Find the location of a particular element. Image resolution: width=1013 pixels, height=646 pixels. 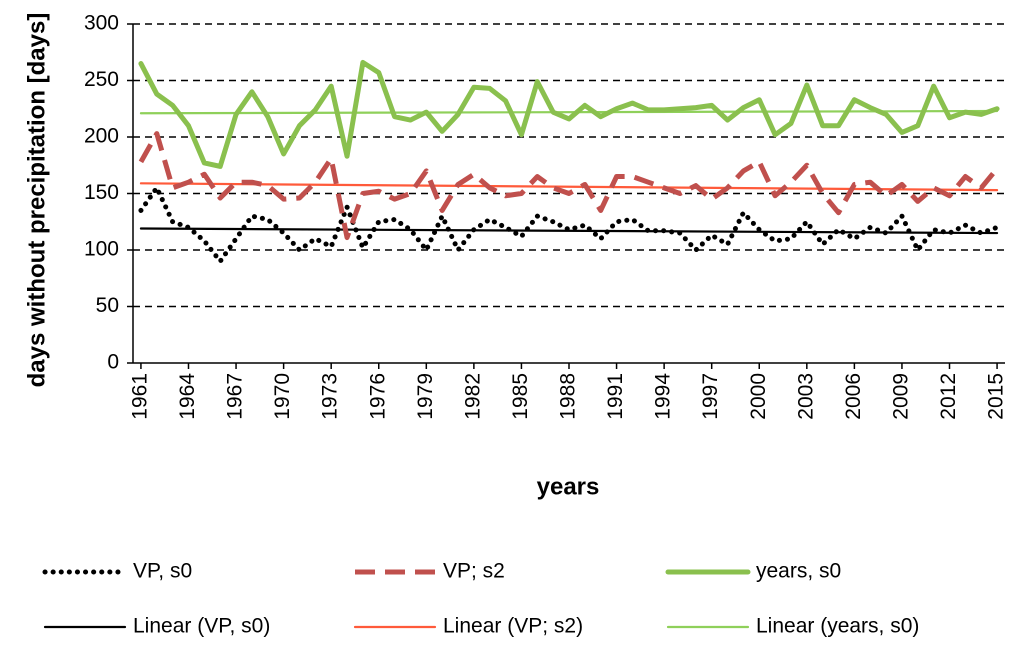

legend-label: Linear (years, s0) is located at coordinates (837, 626).